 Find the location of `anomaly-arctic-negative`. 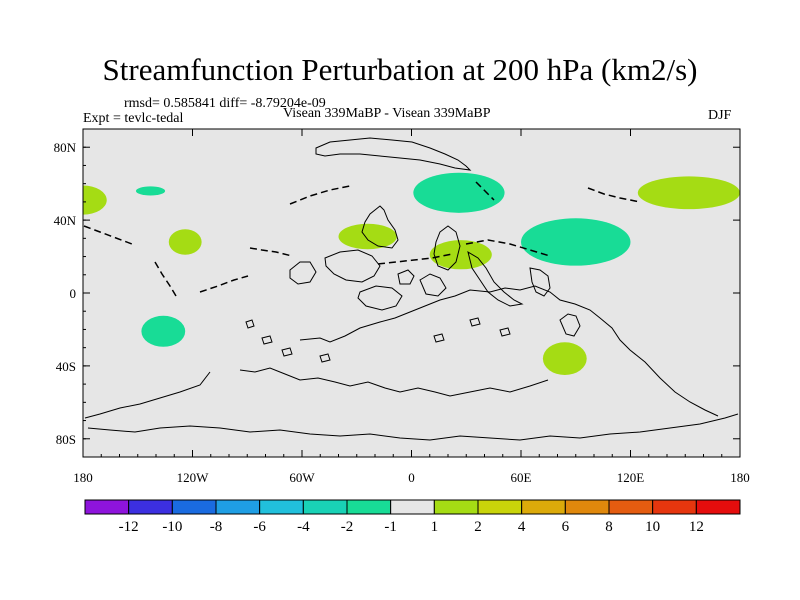

anomaly-arctic-negative is located at coordinates (459, 192).